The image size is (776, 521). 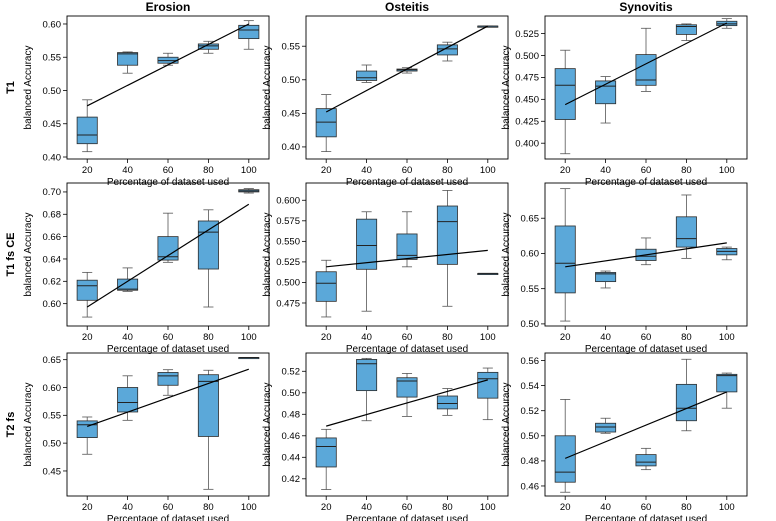 I want to click on y-tick-label: 0.46, so click(x=291, y=436).